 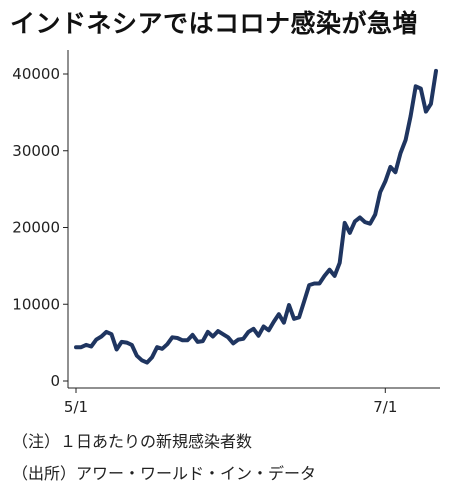 I want to click on y-tick-label: 30000, so click(x=36, y=151).